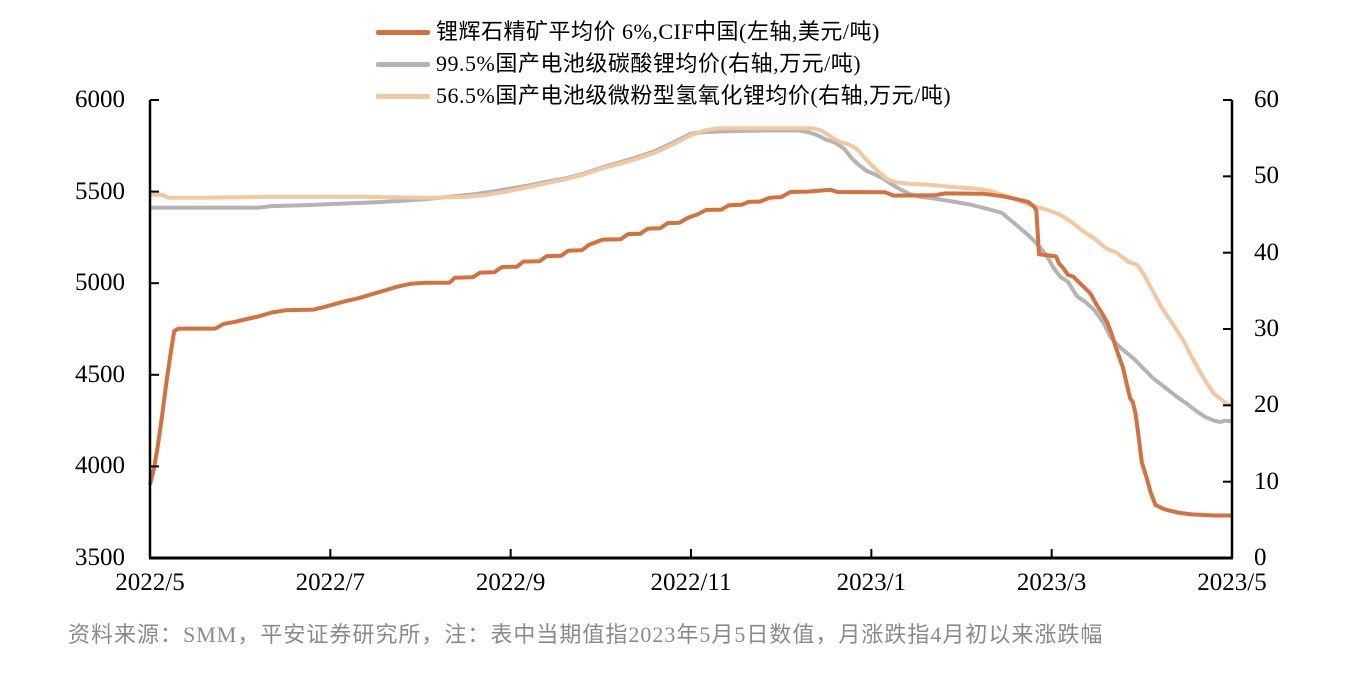 Image resolution: width=1350 pixels, height=674 pixels. What do you see at coordinates (100, 191) in the screenshot?
I see `y-left-tick-label: 5500` at bounding box center [100, 191].